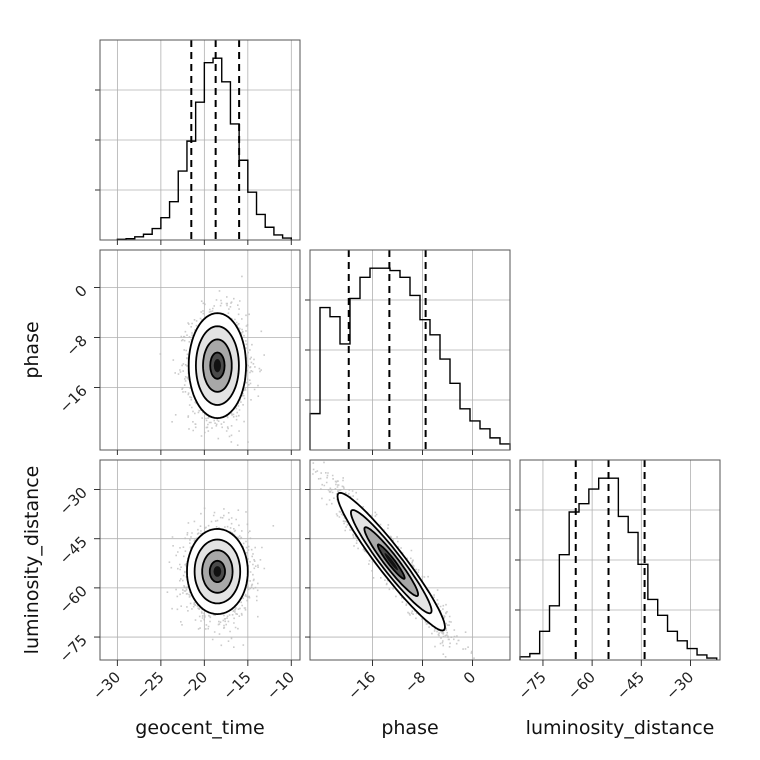  What do you see at coordinates (618, 568) in the screenshot?
I see `histogram-step-luminosity_distance` at bounding box center [618, 568].